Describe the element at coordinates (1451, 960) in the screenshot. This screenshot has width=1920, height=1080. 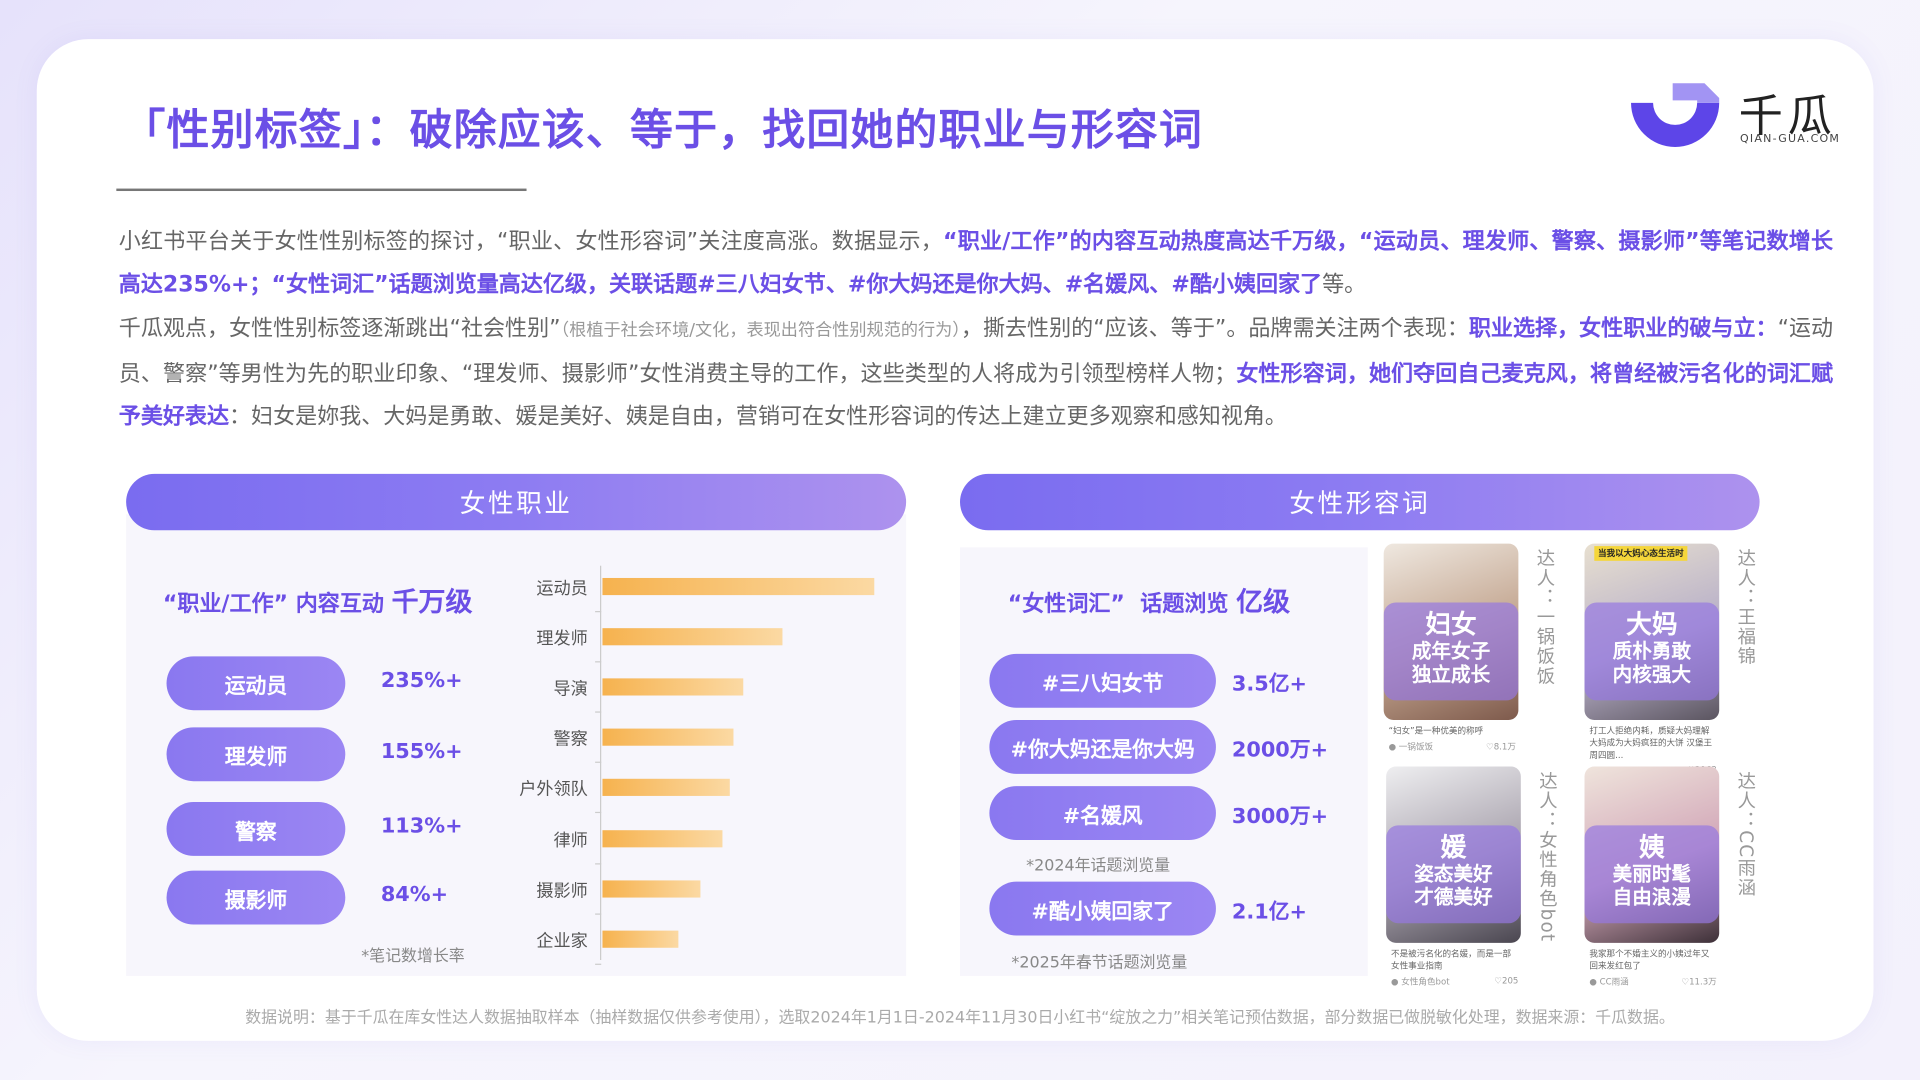
I see `note-caption: 不是被污名化的名媛，而是一部女性事业指南` at that location.